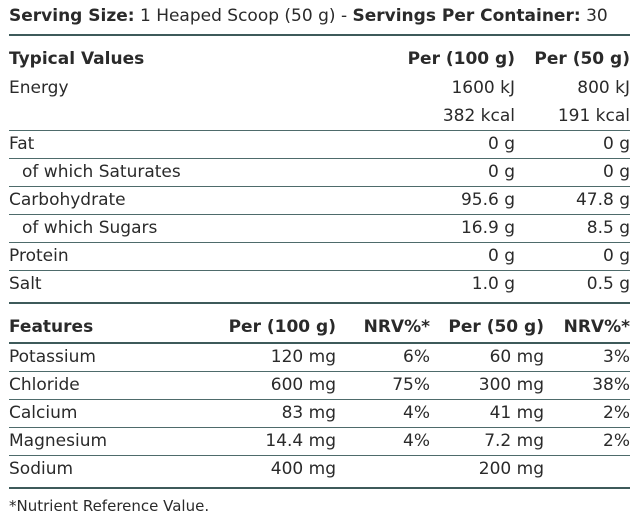 This screenshot has height=518, width=638. I want to click on row-label: Sodium, so click(41, 469).